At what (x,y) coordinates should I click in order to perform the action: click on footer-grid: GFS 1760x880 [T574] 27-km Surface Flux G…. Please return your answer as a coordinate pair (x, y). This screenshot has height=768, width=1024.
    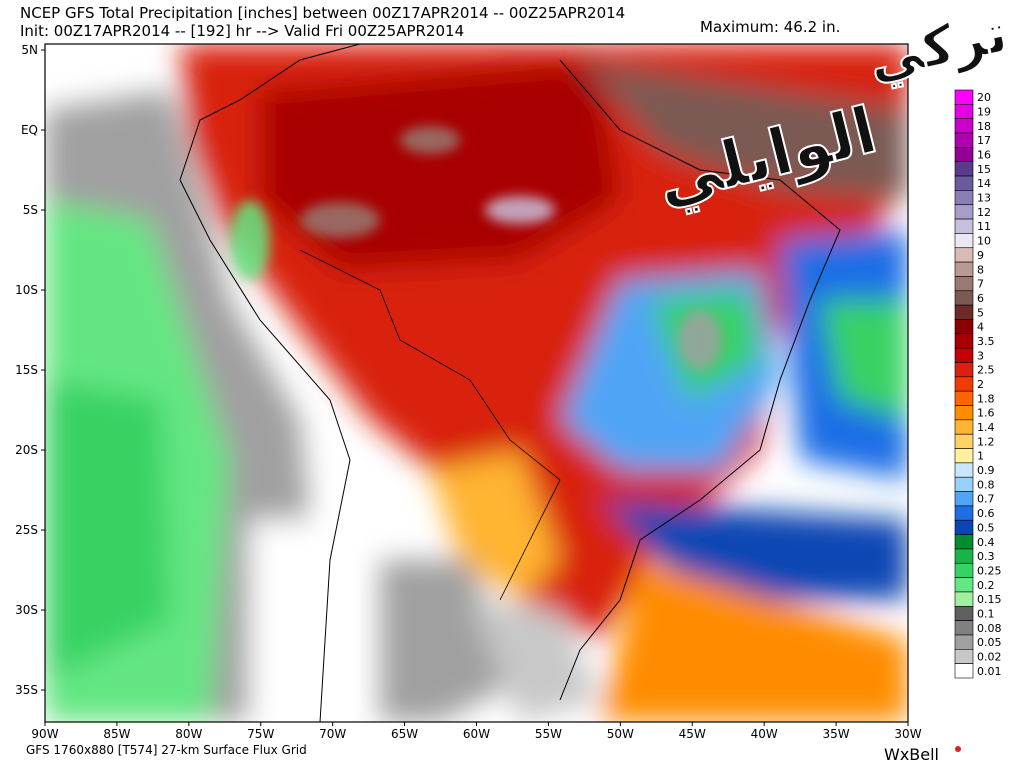
    Looking at the image, I should click on (166, 750).